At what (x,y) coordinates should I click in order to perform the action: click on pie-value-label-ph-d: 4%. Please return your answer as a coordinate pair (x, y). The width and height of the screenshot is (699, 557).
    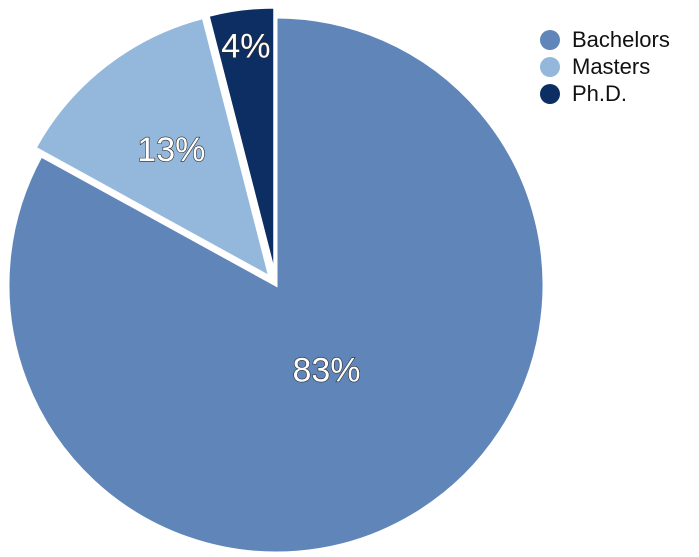
    Looking at the image, I should click on (245, 46).